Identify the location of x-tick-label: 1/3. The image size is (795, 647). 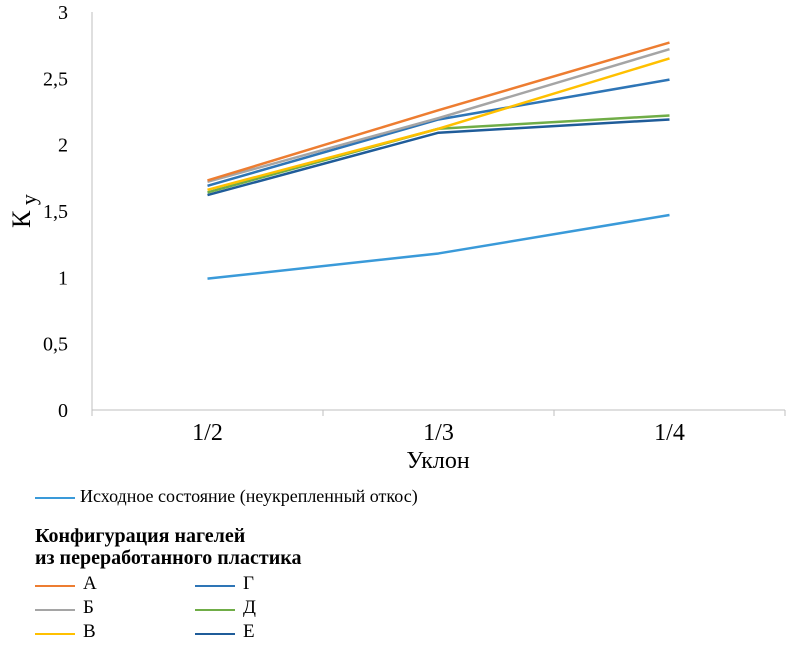
(438, 433).